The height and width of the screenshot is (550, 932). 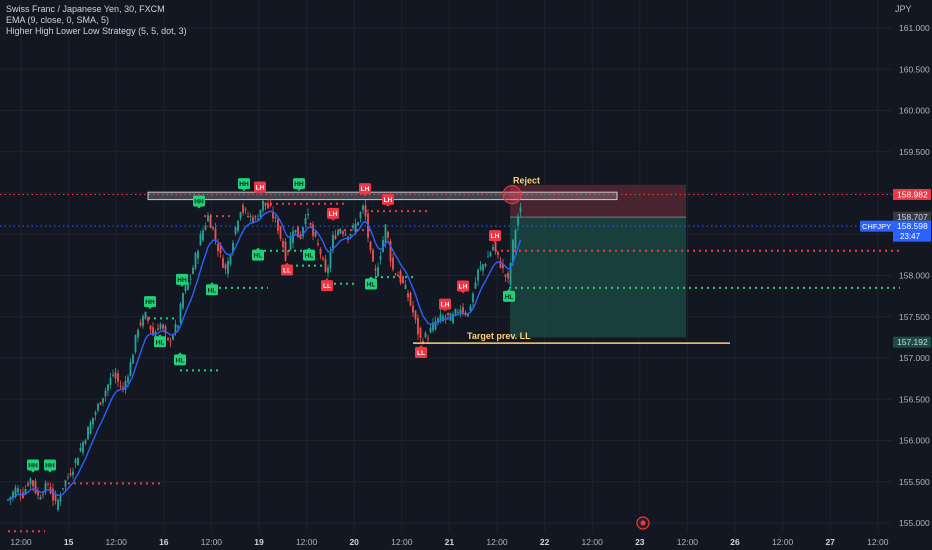 I want to click on last-price-bg, so click(x=912, y=231).